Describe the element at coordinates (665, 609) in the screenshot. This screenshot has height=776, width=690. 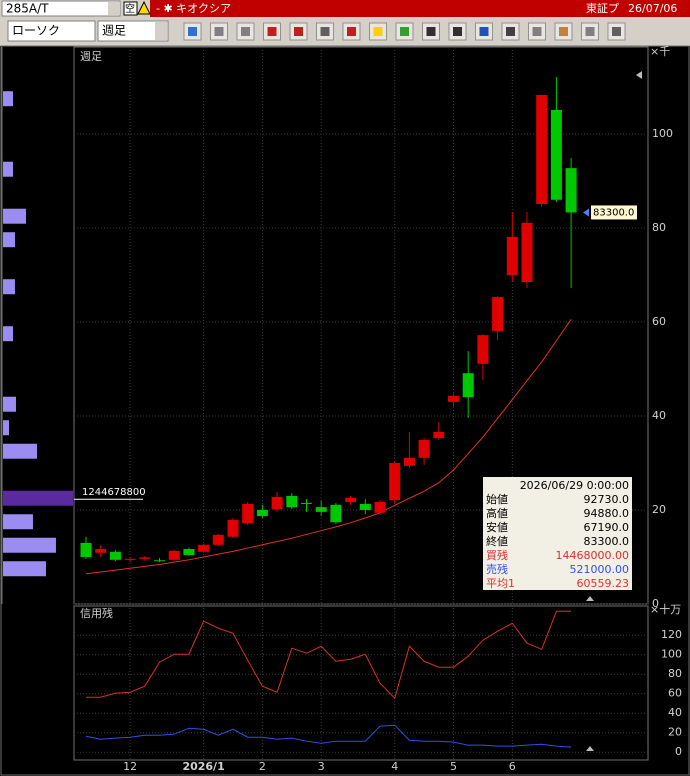
I see `unit: ×十万` at that location.